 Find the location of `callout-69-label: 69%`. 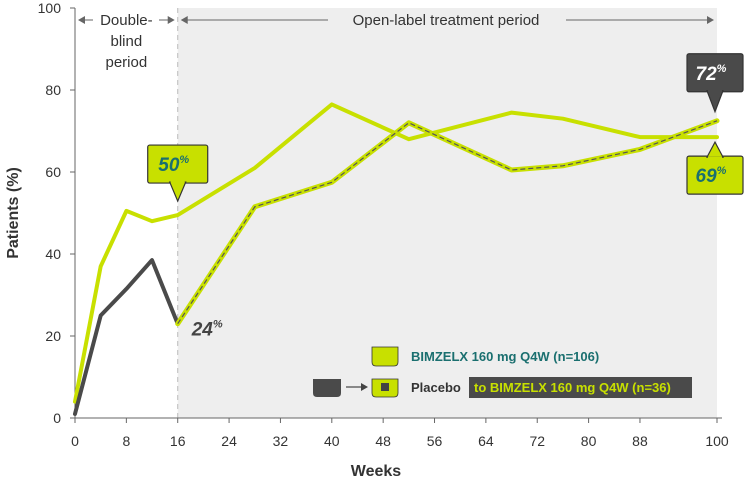

callout-69-label: 69% is located at coordinates (711, 176).